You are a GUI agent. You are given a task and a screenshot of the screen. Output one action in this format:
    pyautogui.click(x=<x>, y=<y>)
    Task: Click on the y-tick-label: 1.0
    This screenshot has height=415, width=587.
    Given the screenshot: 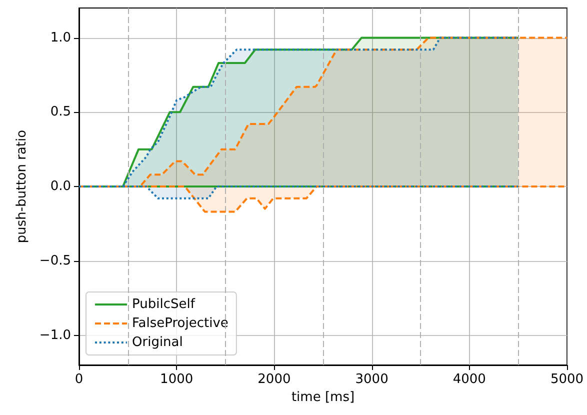 What is the action you would take?
    pyautogui.click(x=60, y=38)
    